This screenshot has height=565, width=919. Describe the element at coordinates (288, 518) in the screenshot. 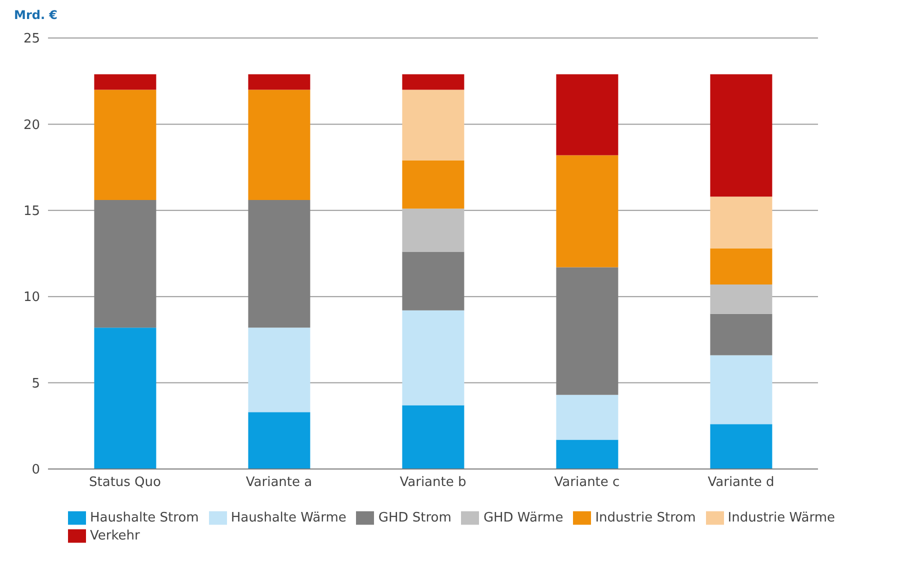

I see `legend-label: Haushalte Wärme` at that location.